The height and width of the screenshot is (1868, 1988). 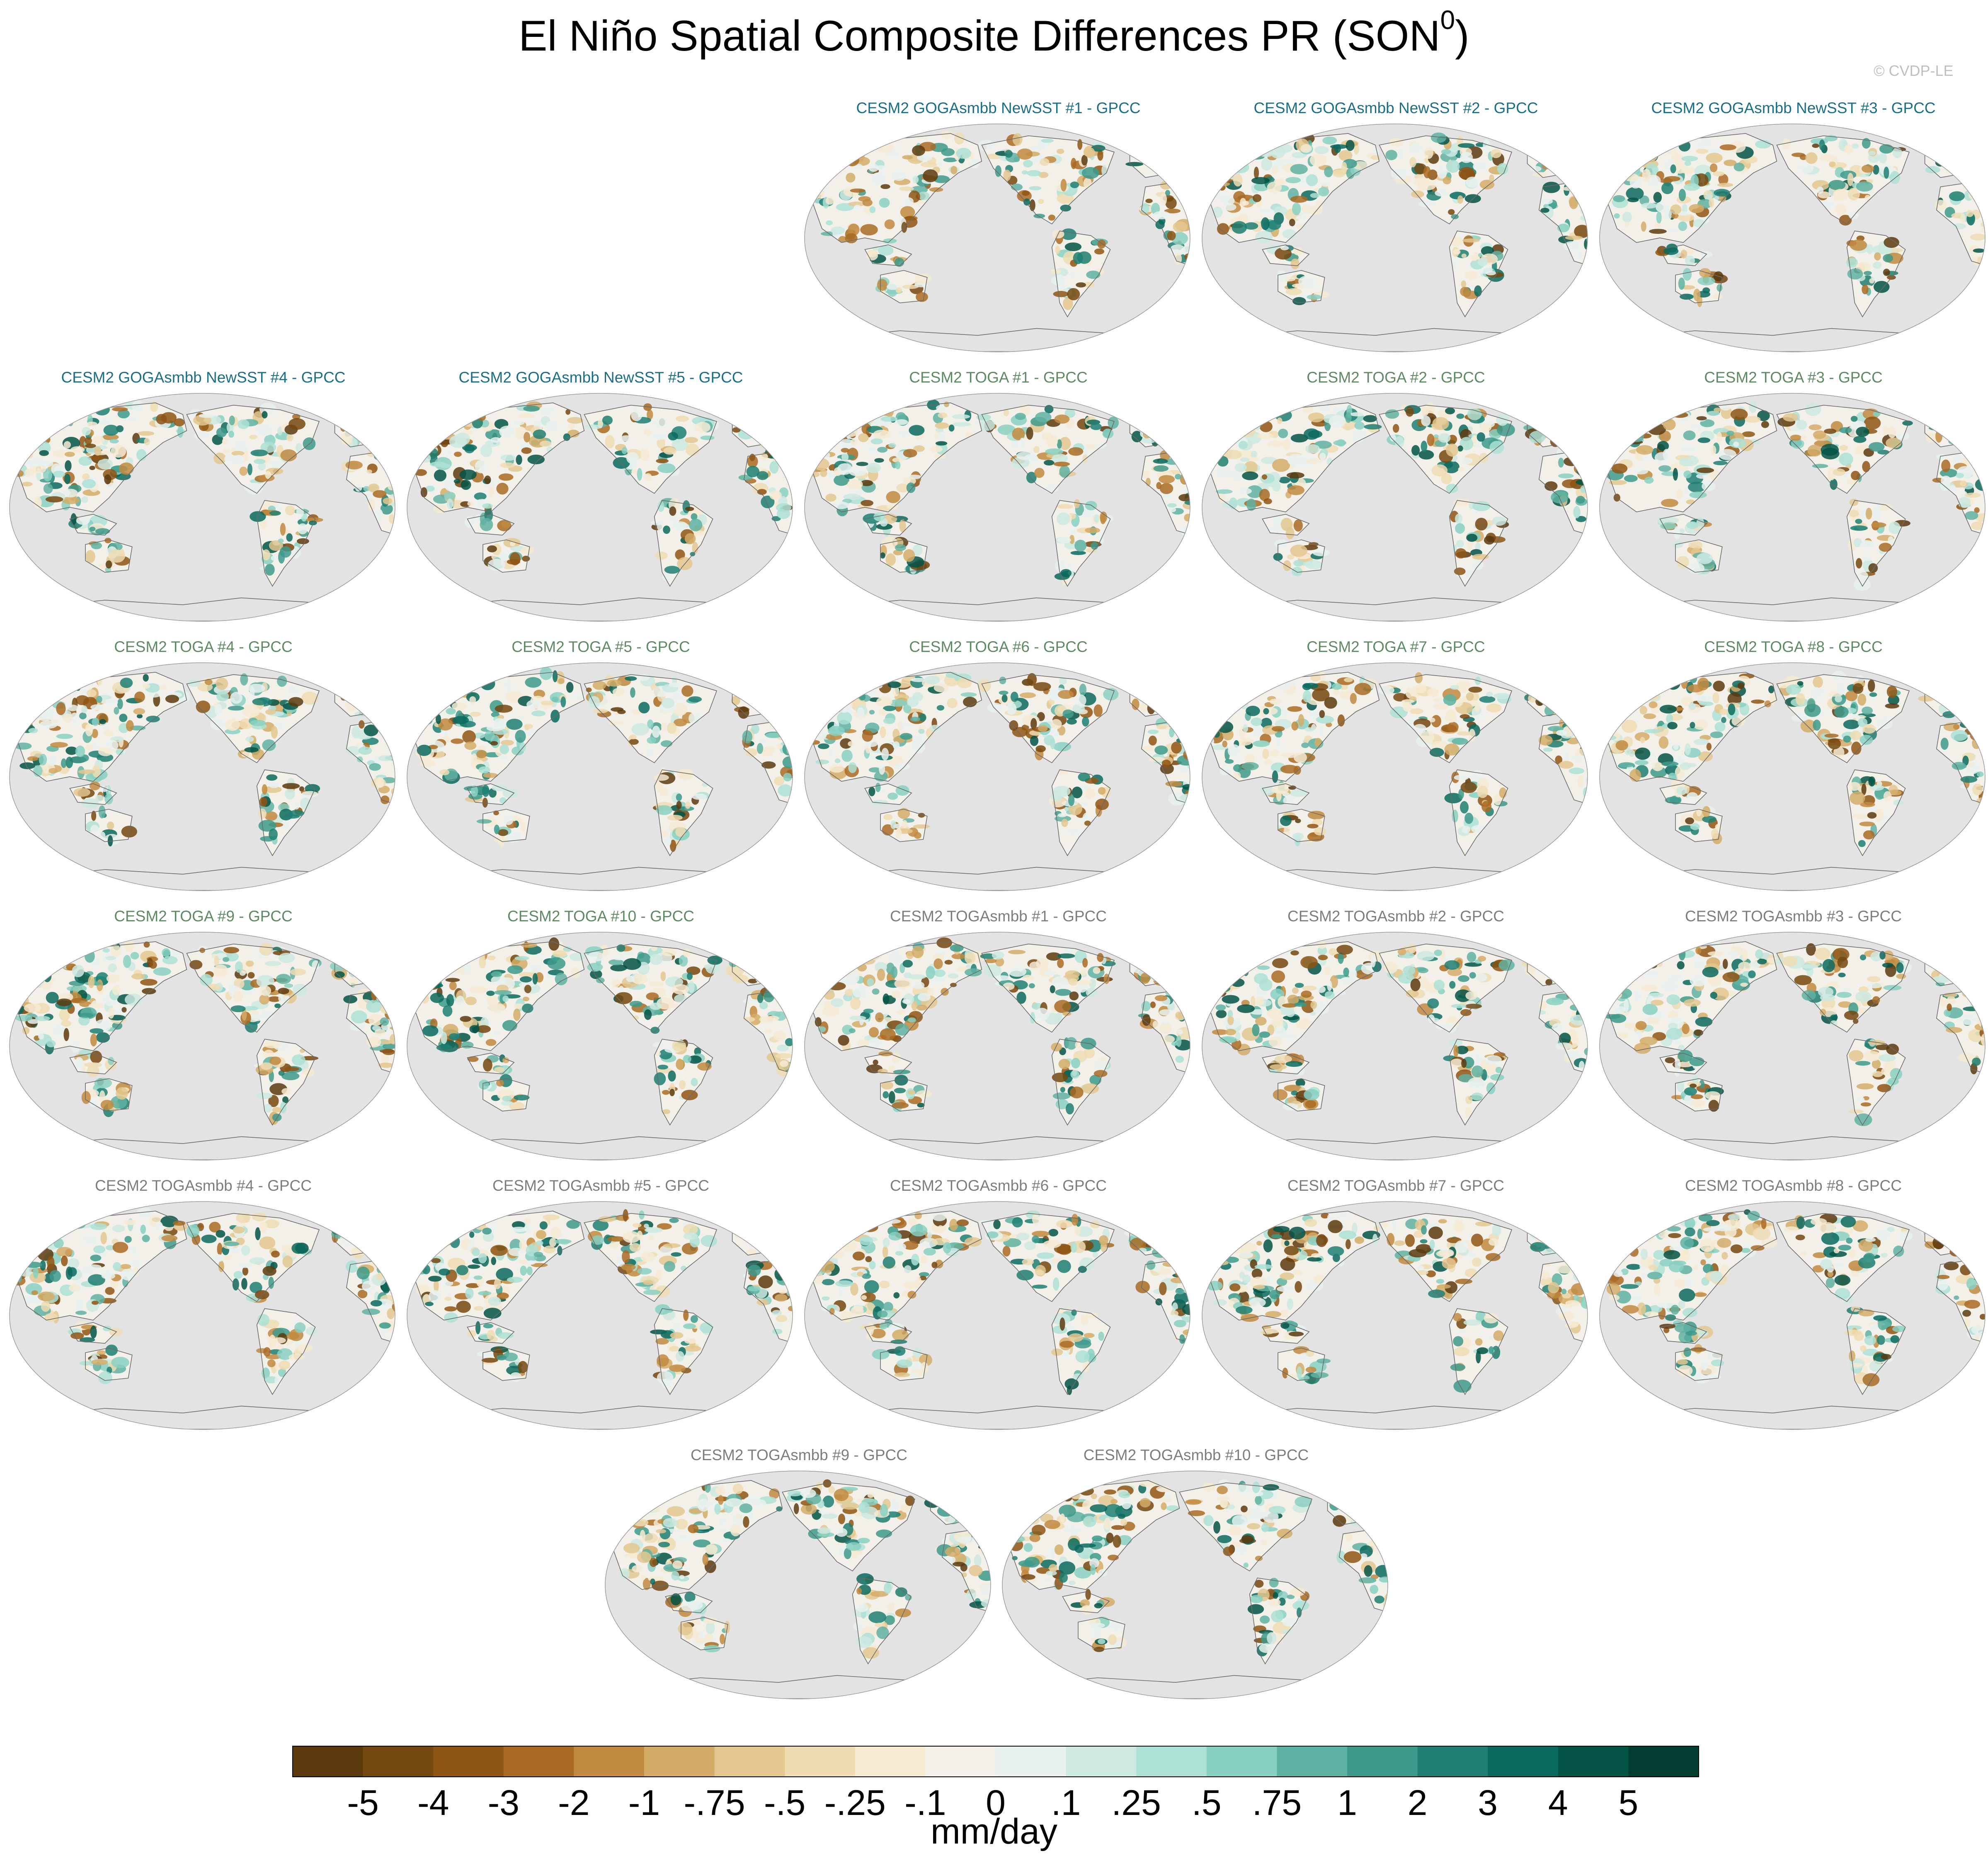 What do you see at coordinates (1793, 766) in the screenshot?
I see `map-panel: CESM2 TOGA #8 - GPCC` at bounding box center [1793, 766].